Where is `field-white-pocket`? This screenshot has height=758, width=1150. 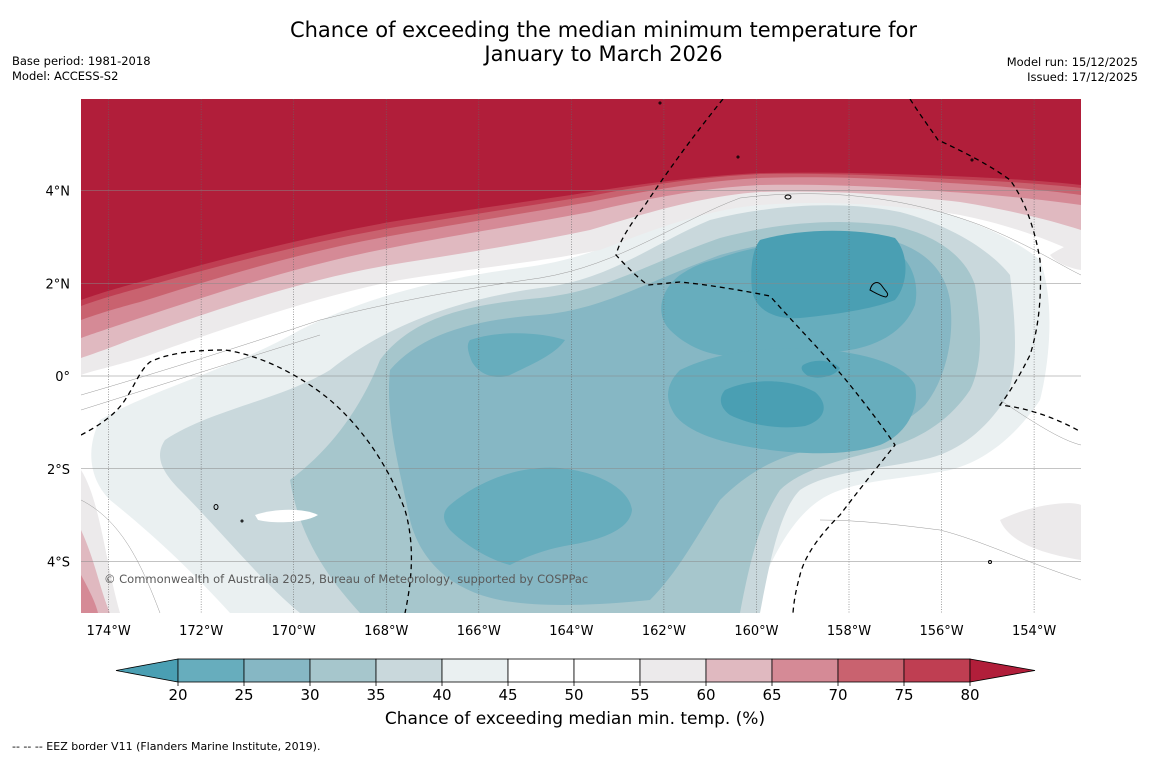 field-white-pocket is located at coordinates (286, 516).